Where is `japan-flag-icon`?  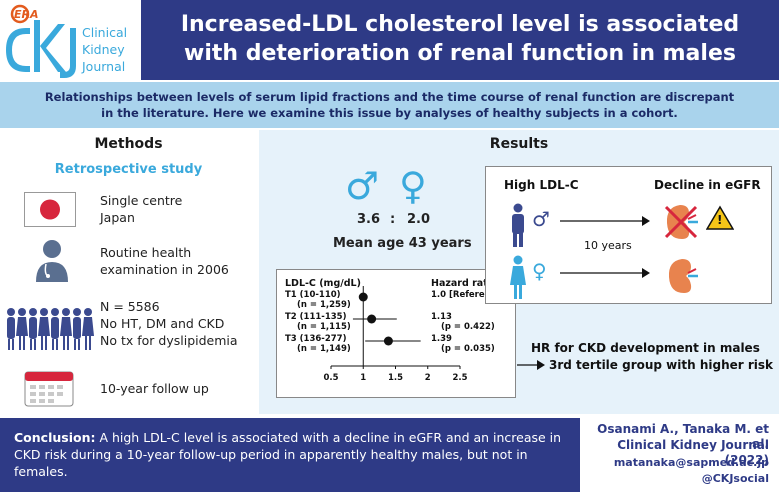
japan-flag-icon is located at coordinates (50, 209).